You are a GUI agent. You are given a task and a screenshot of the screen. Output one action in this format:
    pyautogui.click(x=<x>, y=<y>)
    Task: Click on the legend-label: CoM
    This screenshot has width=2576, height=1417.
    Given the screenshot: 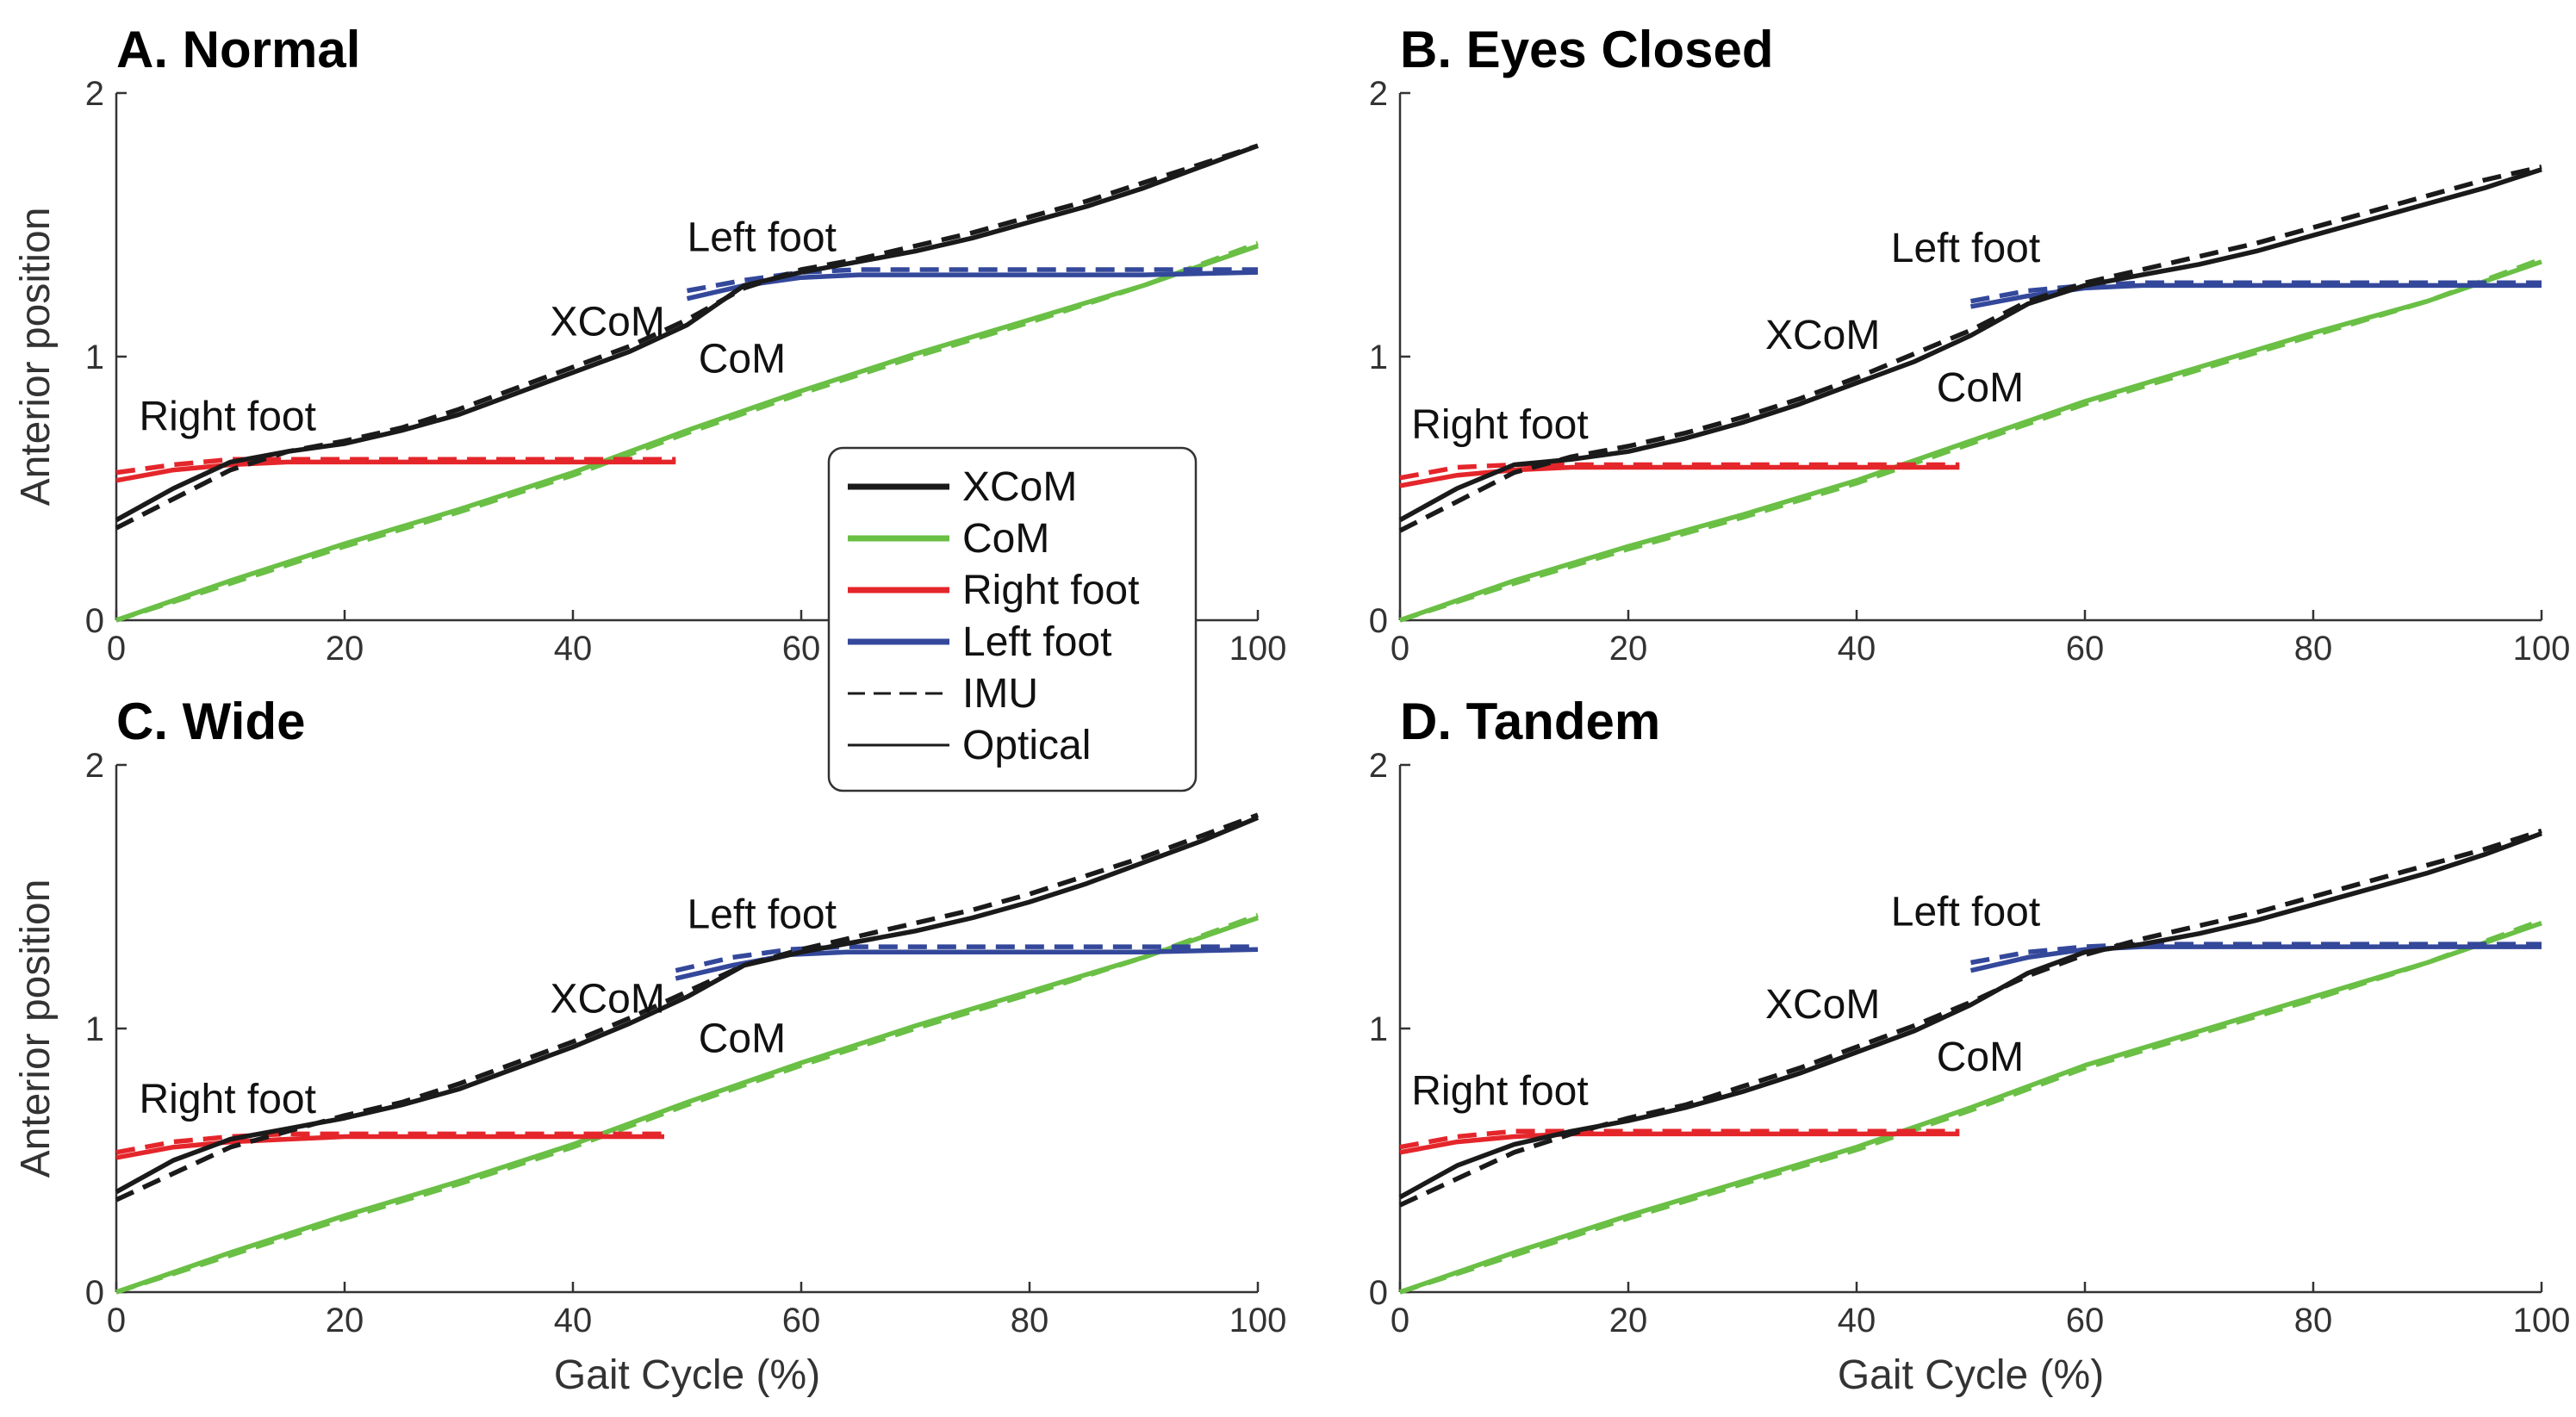 What is the action you would take?
    pyautogui.click(x=1006, y=539)
    